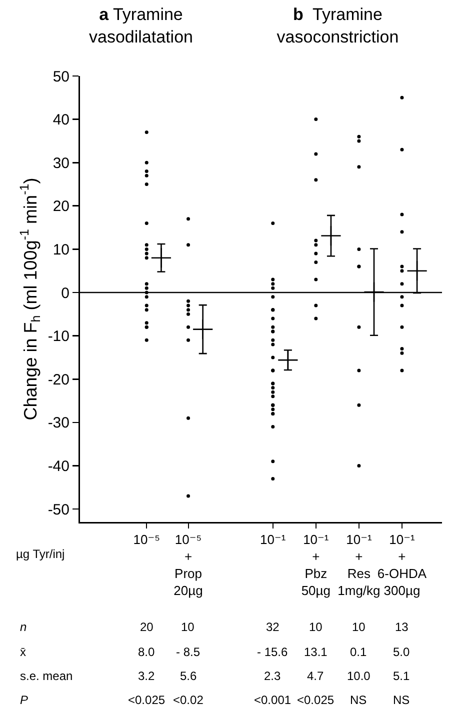 The width and height of the screenshot is (467, 721). Describe the element at coordinates (337, 25) in the screenshot. I see `chart-title: b Tyramine vasoconstriction` at that location.